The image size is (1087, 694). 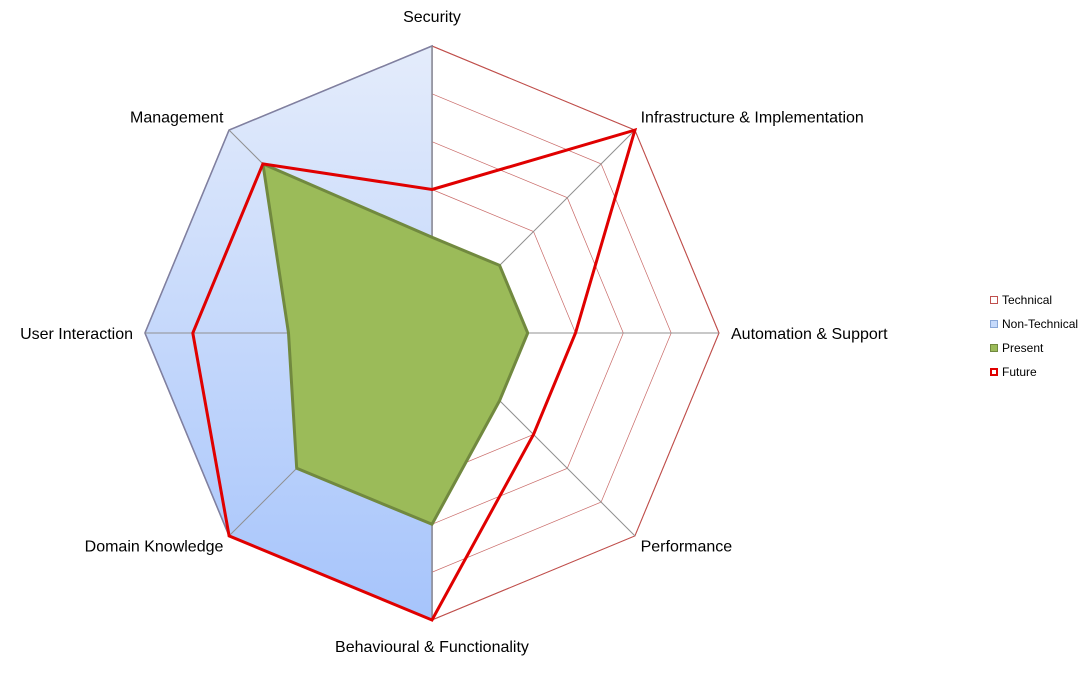 What do you see at coordinates (432, 647) in the screenshot?
I see `axis-label-behavioural-and-functionality: Behavioural & Functionality` at bounding box center [432, 647].